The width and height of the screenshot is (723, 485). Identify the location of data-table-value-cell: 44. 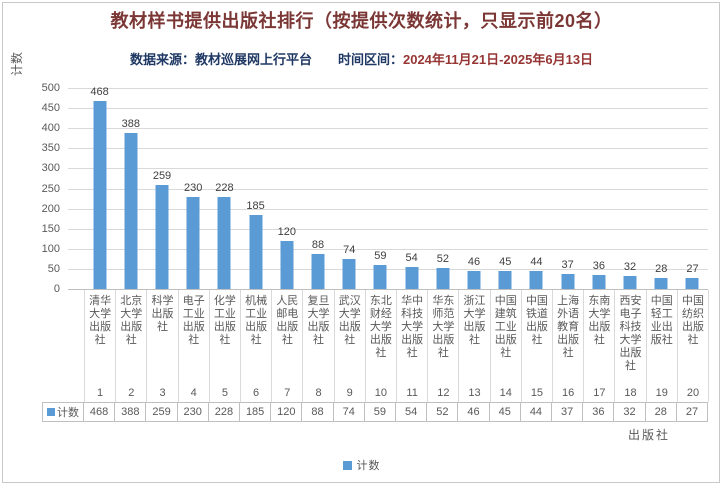
(537, 412).